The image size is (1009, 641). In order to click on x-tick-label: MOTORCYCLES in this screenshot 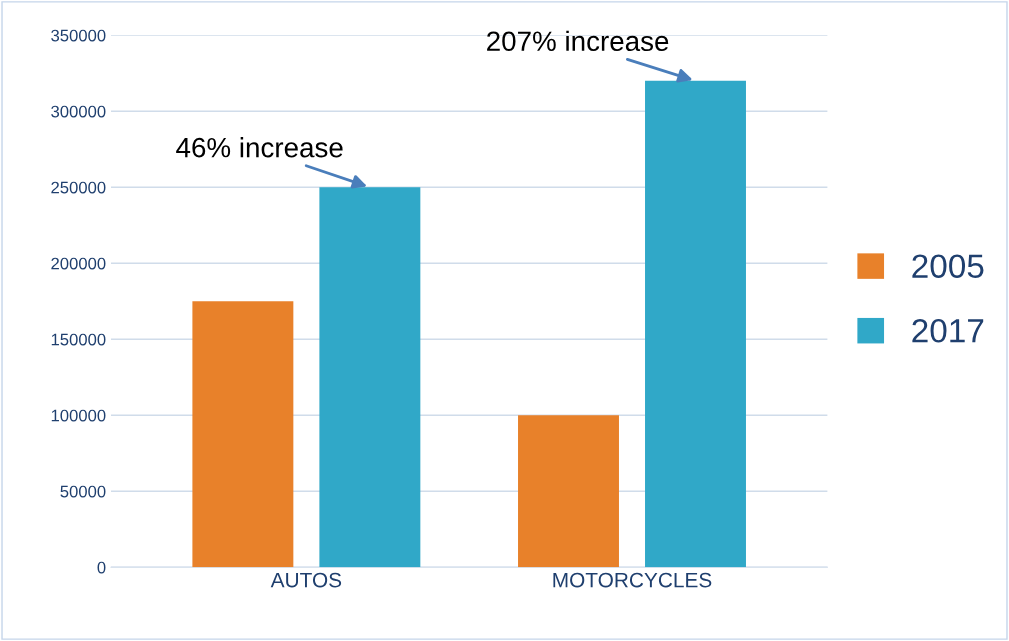, I will do `click(632, 580)`.